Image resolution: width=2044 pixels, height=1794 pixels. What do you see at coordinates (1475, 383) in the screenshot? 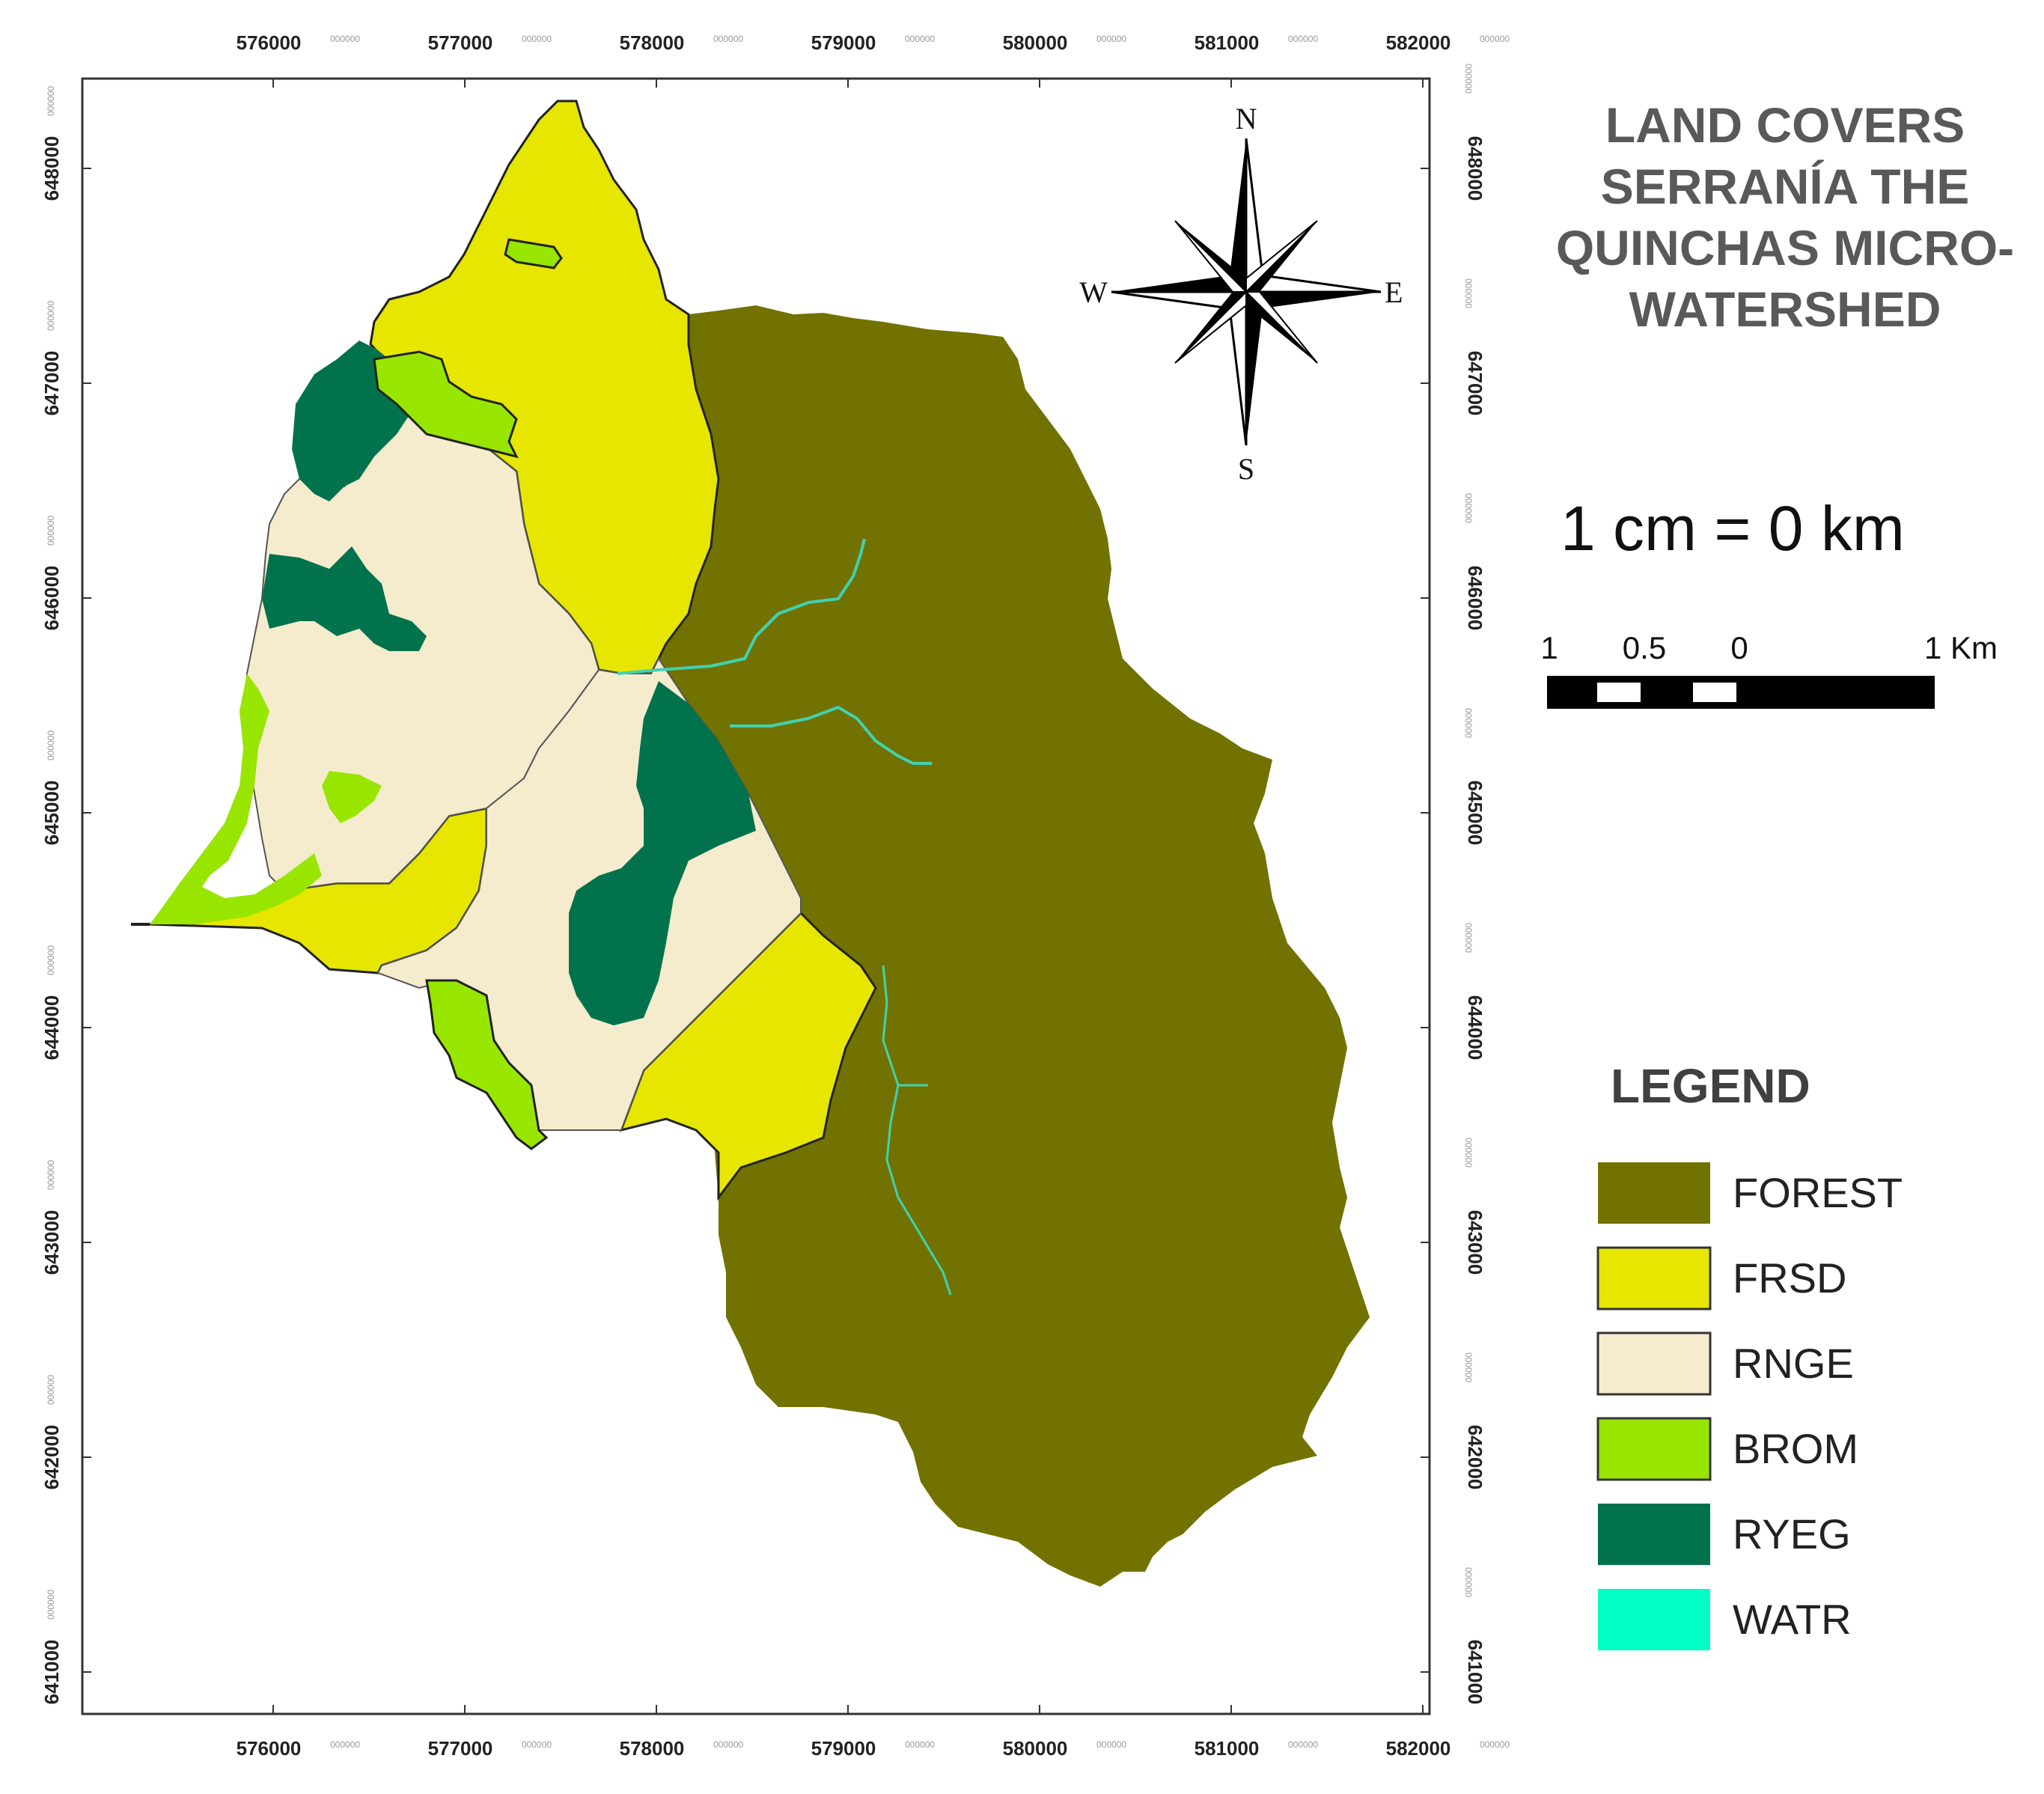
I see `y-tick-label: 647000` at bounding box center [1475, 383].